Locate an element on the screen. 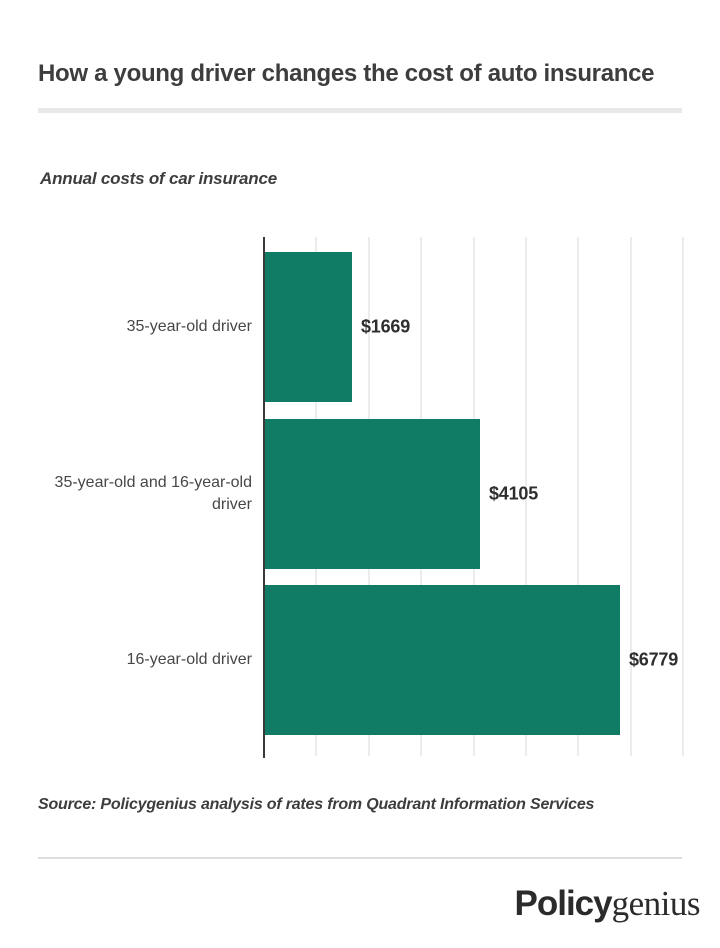  value-label: $6779 is located at coordinates (654, 659).